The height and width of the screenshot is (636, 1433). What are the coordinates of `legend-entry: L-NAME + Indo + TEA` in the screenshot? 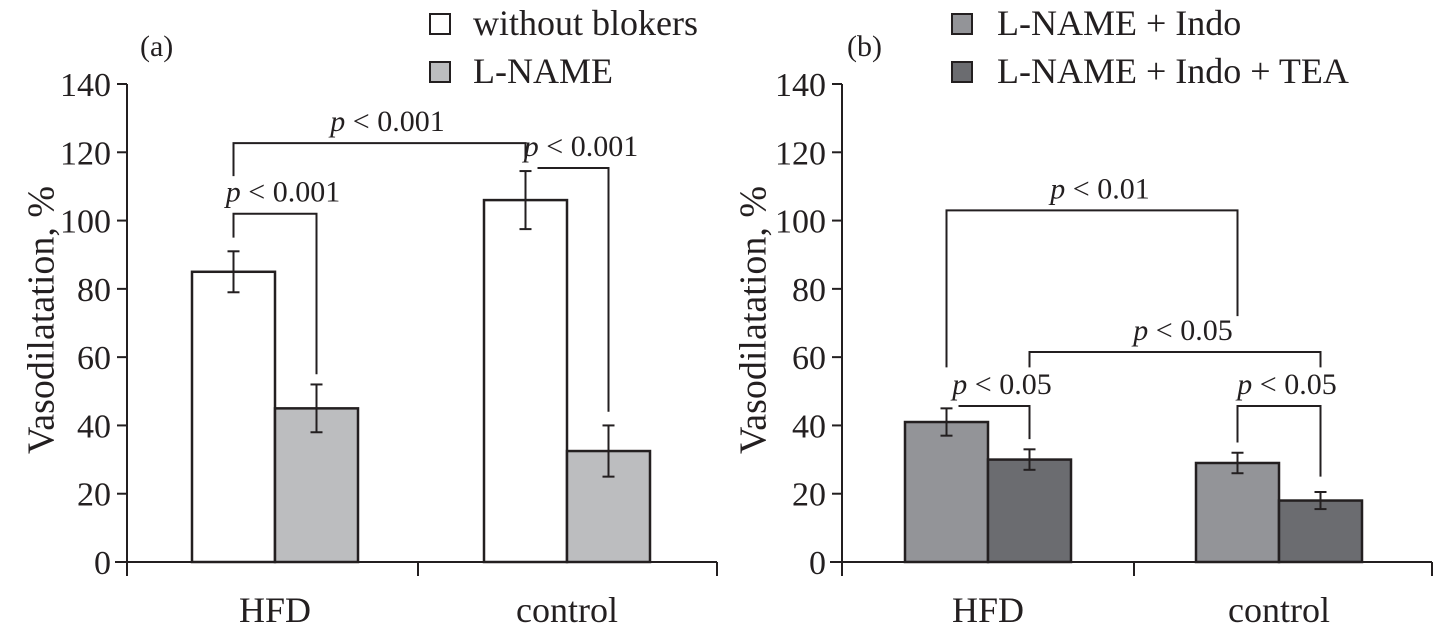 It's located at (1173, 71).